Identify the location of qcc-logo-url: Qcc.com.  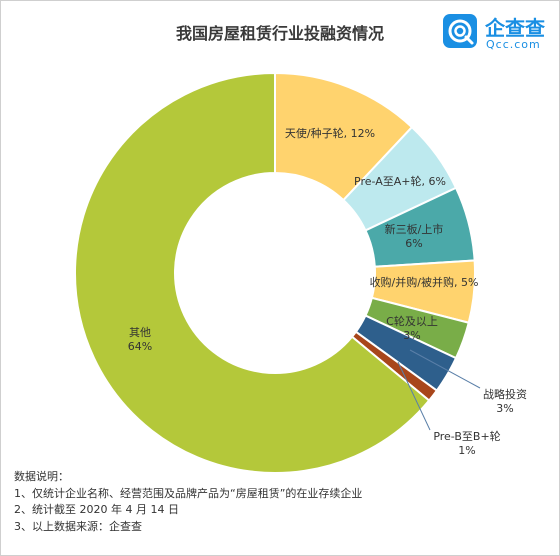
(513, 44).